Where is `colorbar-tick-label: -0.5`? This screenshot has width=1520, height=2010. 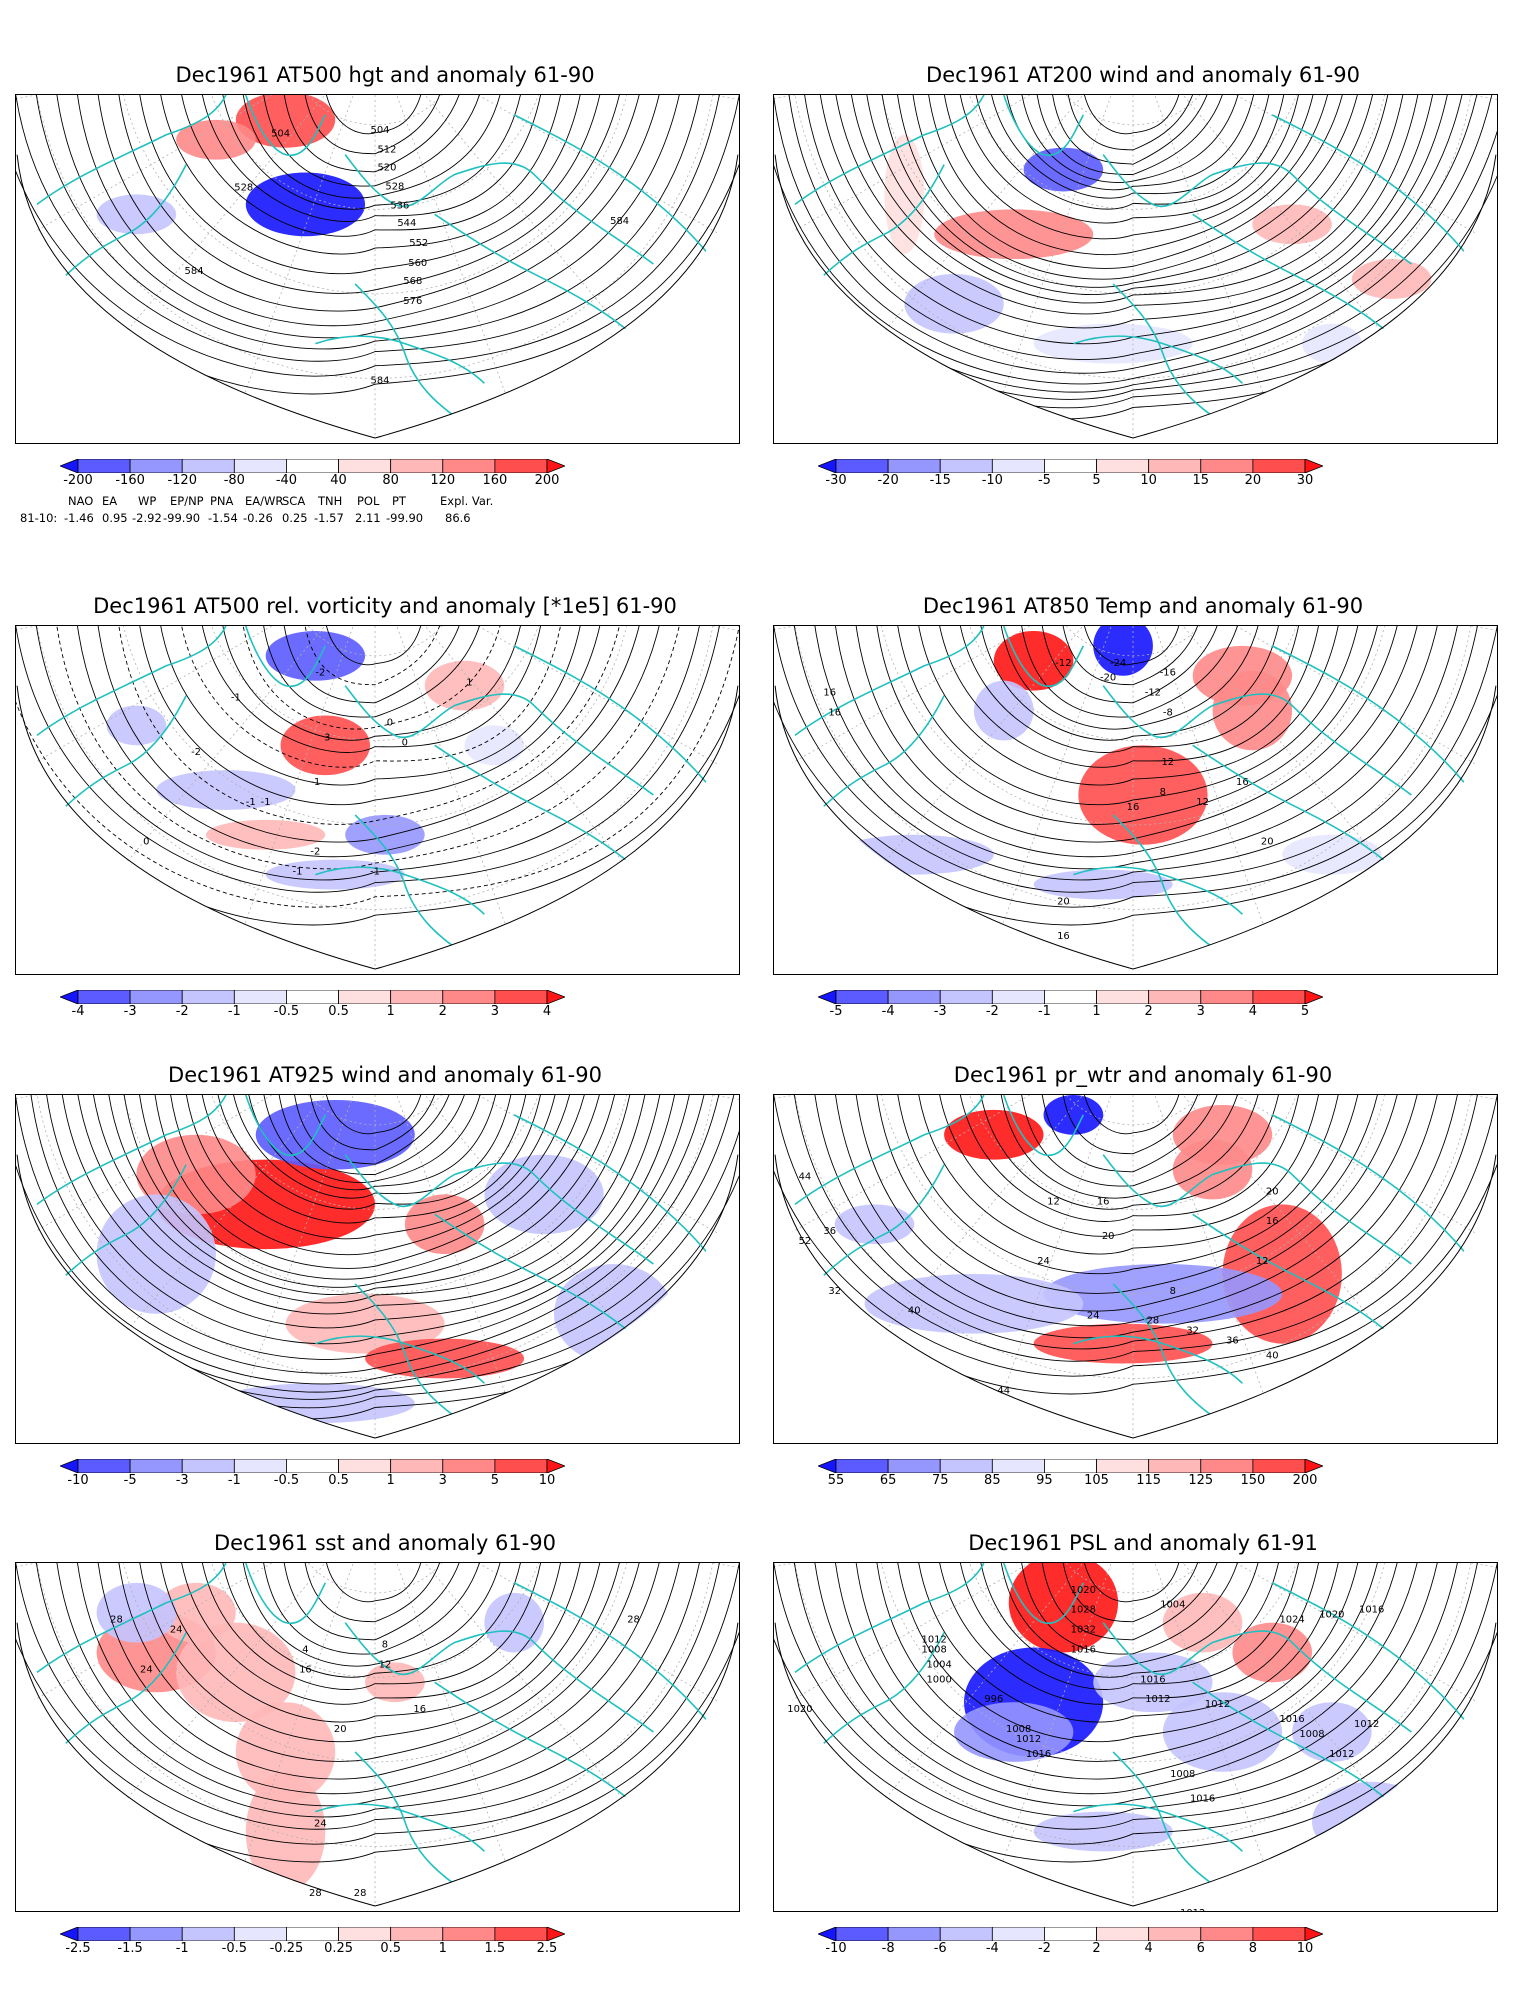
colorbar-tick-label: -0.5 is located at coordinates (286, 1480).